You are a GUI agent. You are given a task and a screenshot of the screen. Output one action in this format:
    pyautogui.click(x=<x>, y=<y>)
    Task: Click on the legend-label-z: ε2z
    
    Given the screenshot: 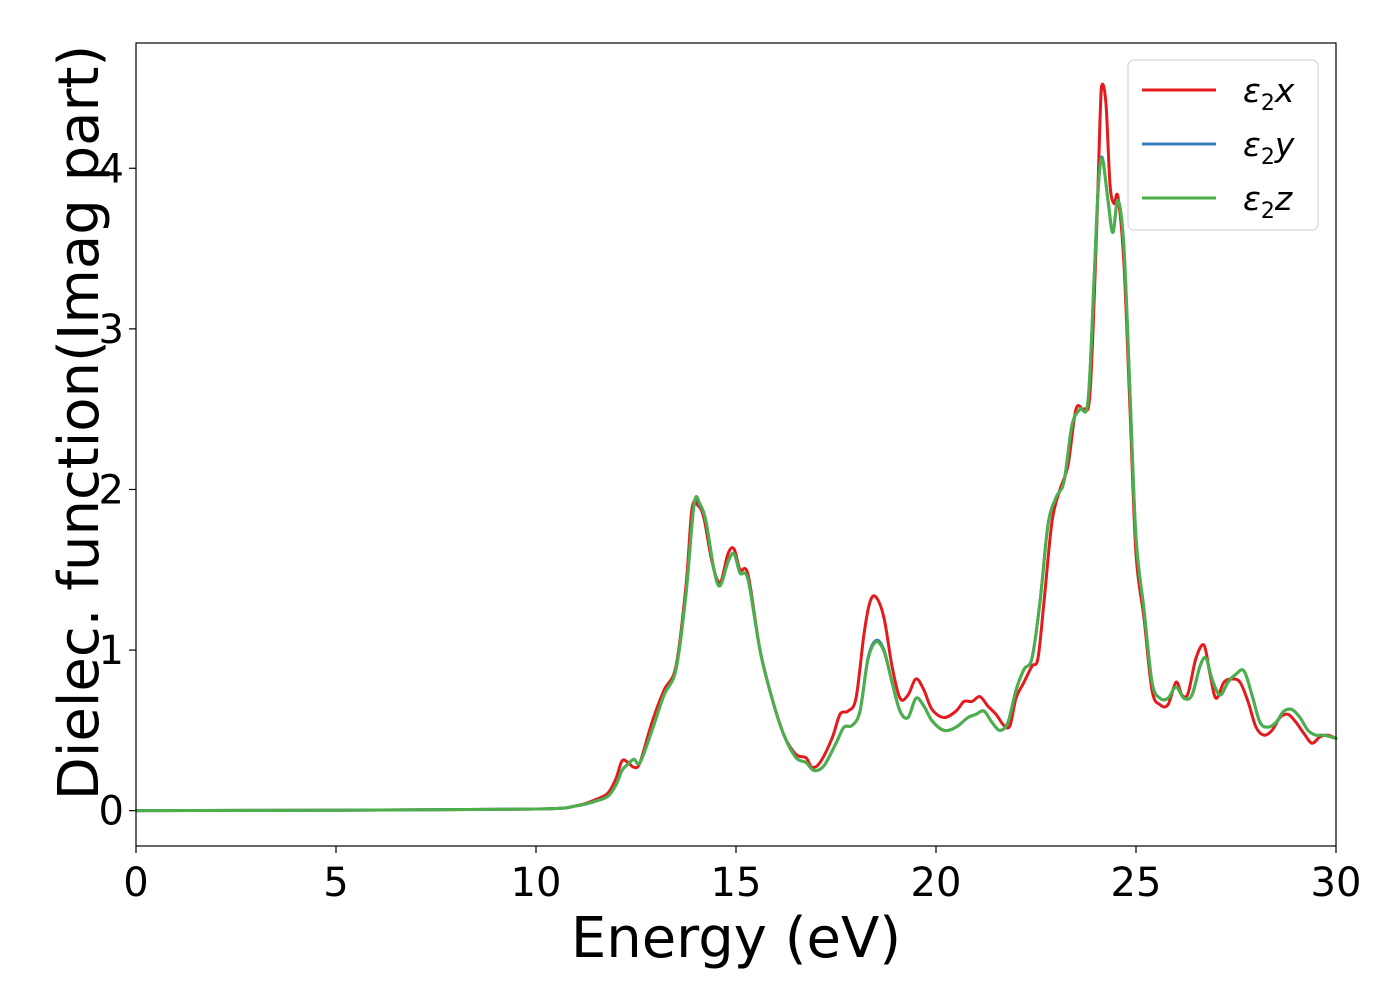 What is the action you would take?
    pyautogui.click(x=1268, y=201)
    